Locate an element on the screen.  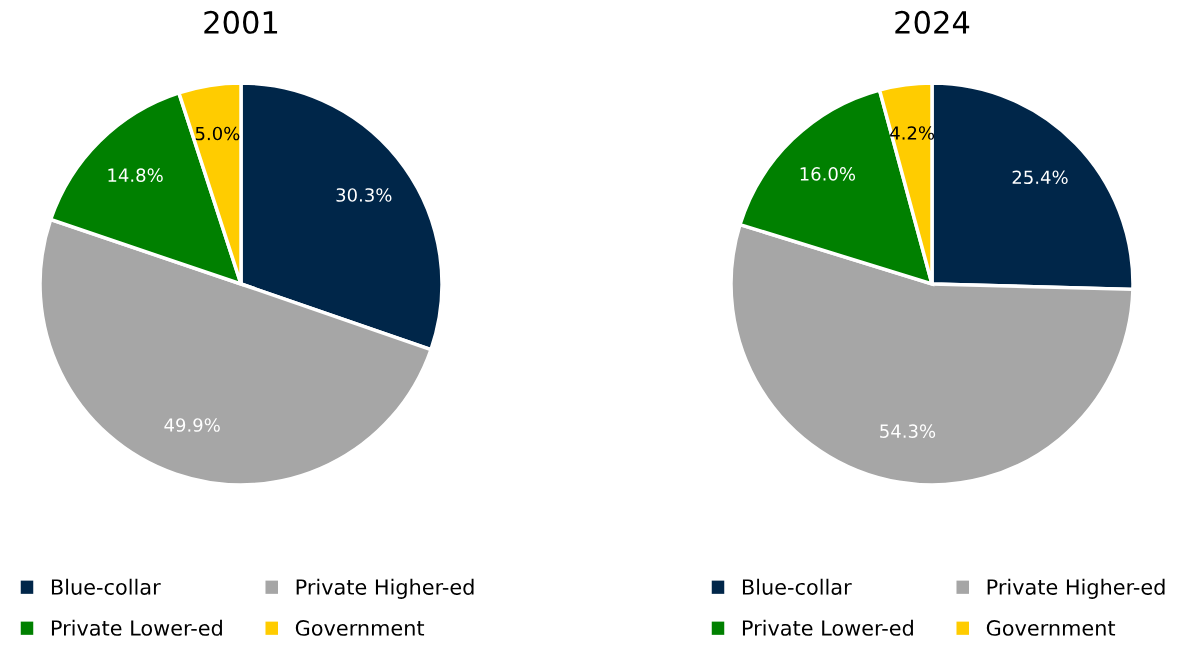
data-label: 30.3% is located at coordinates (364, 195).